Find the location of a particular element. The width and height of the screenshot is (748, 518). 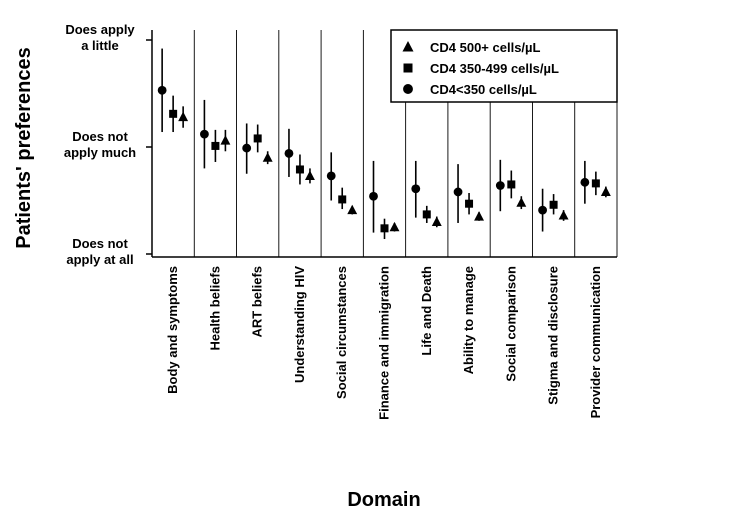

legend-label: CD4 500+ cells/µL is located at coordinates (485, 47).